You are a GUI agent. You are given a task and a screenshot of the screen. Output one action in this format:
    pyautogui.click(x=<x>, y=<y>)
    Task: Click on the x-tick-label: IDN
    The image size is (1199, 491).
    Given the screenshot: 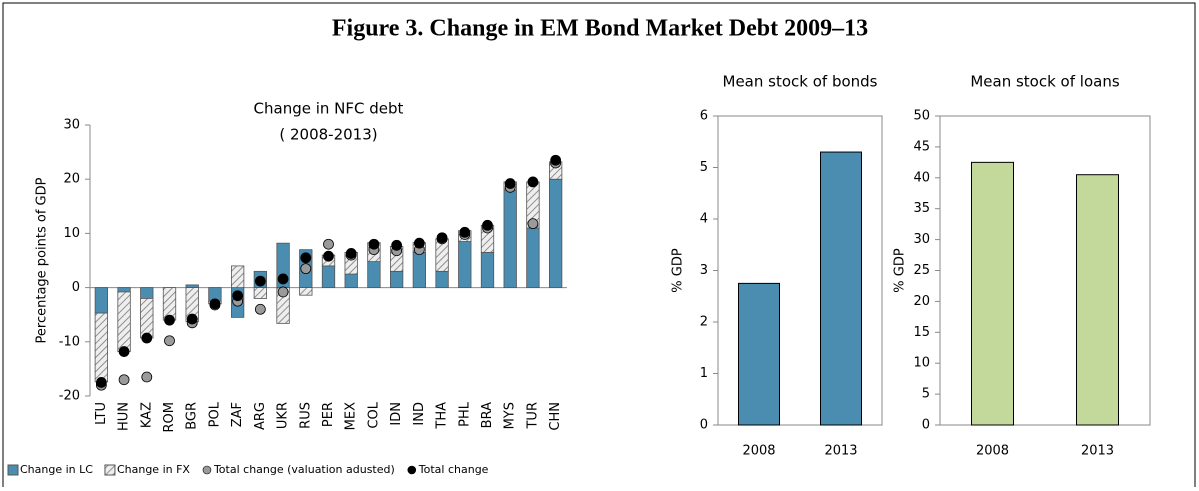 What is the action you would take?
    pyautogui.click(x=396, y=414)
    